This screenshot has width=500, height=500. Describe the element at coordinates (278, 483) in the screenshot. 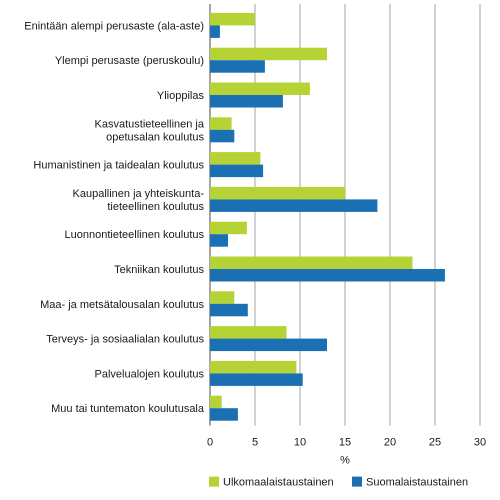

I see `legend-label: Ulkomaalaistaustainen` at that location.